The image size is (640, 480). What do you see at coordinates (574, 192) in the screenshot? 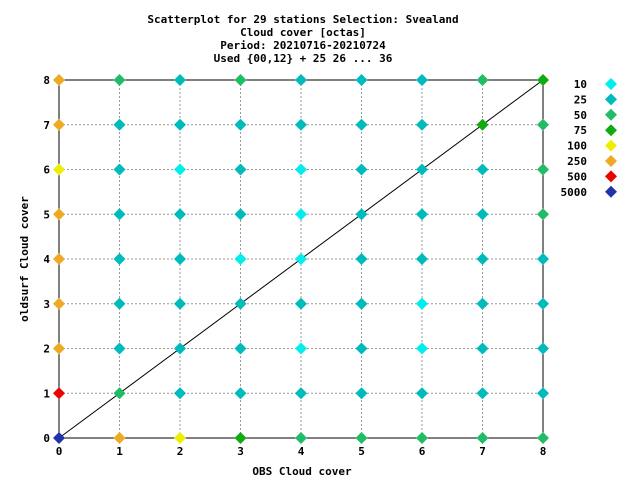
I see `legend-label: 5000` at bounding box center [574, 192].